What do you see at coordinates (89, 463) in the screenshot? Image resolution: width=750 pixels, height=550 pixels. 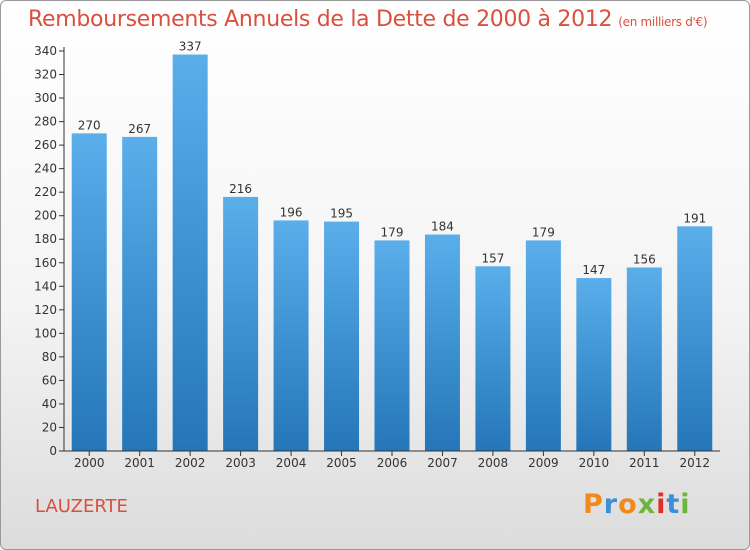 I see `x-tick-label: 2000` at bounding box center [89, 463].